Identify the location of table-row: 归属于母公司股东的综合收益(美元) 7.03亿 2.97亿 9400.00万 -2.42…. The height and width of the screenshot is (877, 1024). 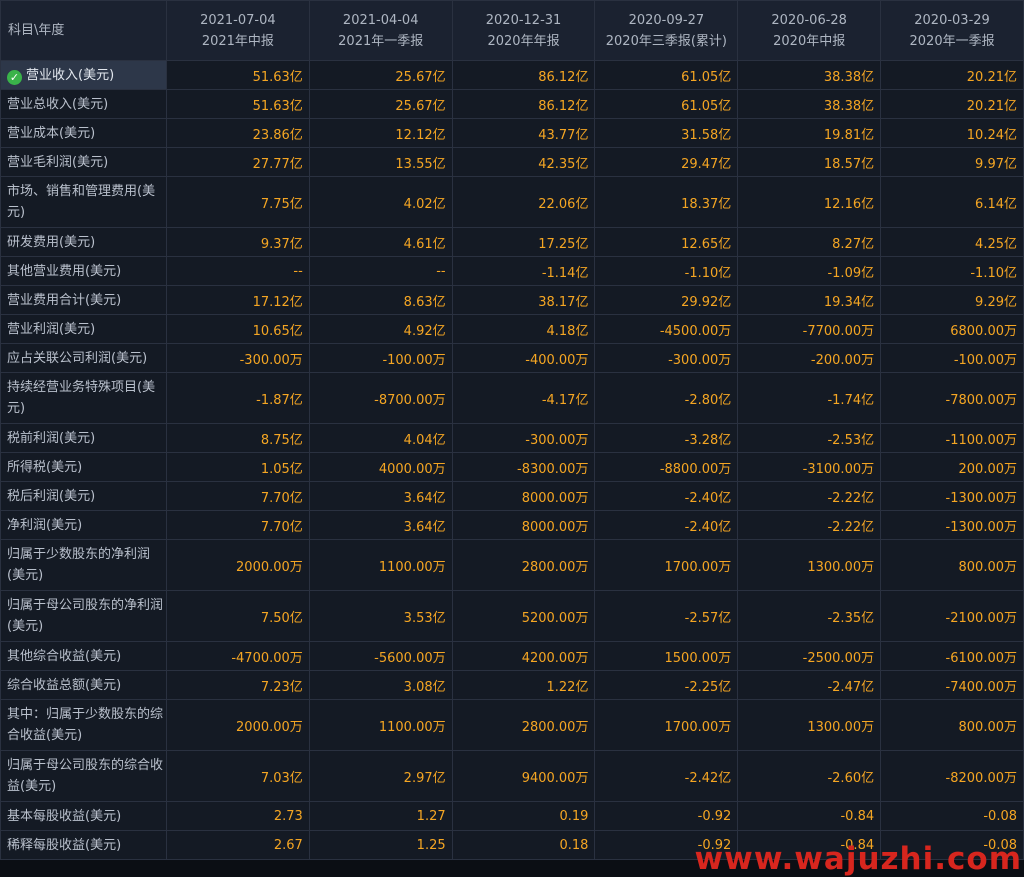
(512, 776).